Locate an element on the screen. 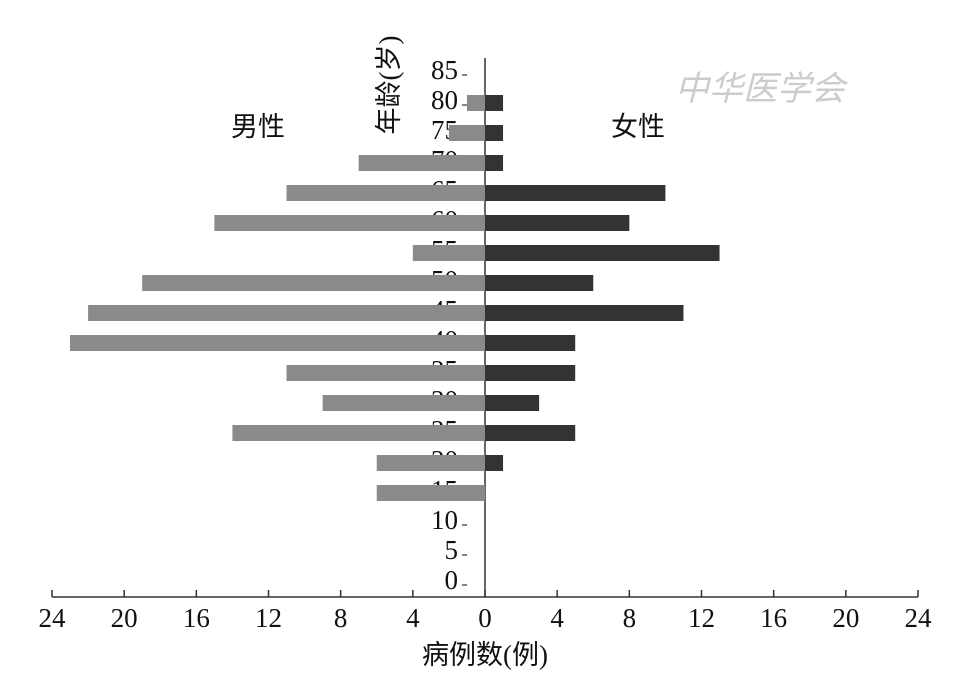 This screenshot has width=957, height=683. x-axis-label: 病例数(例) is located at coordinates (485, 655).